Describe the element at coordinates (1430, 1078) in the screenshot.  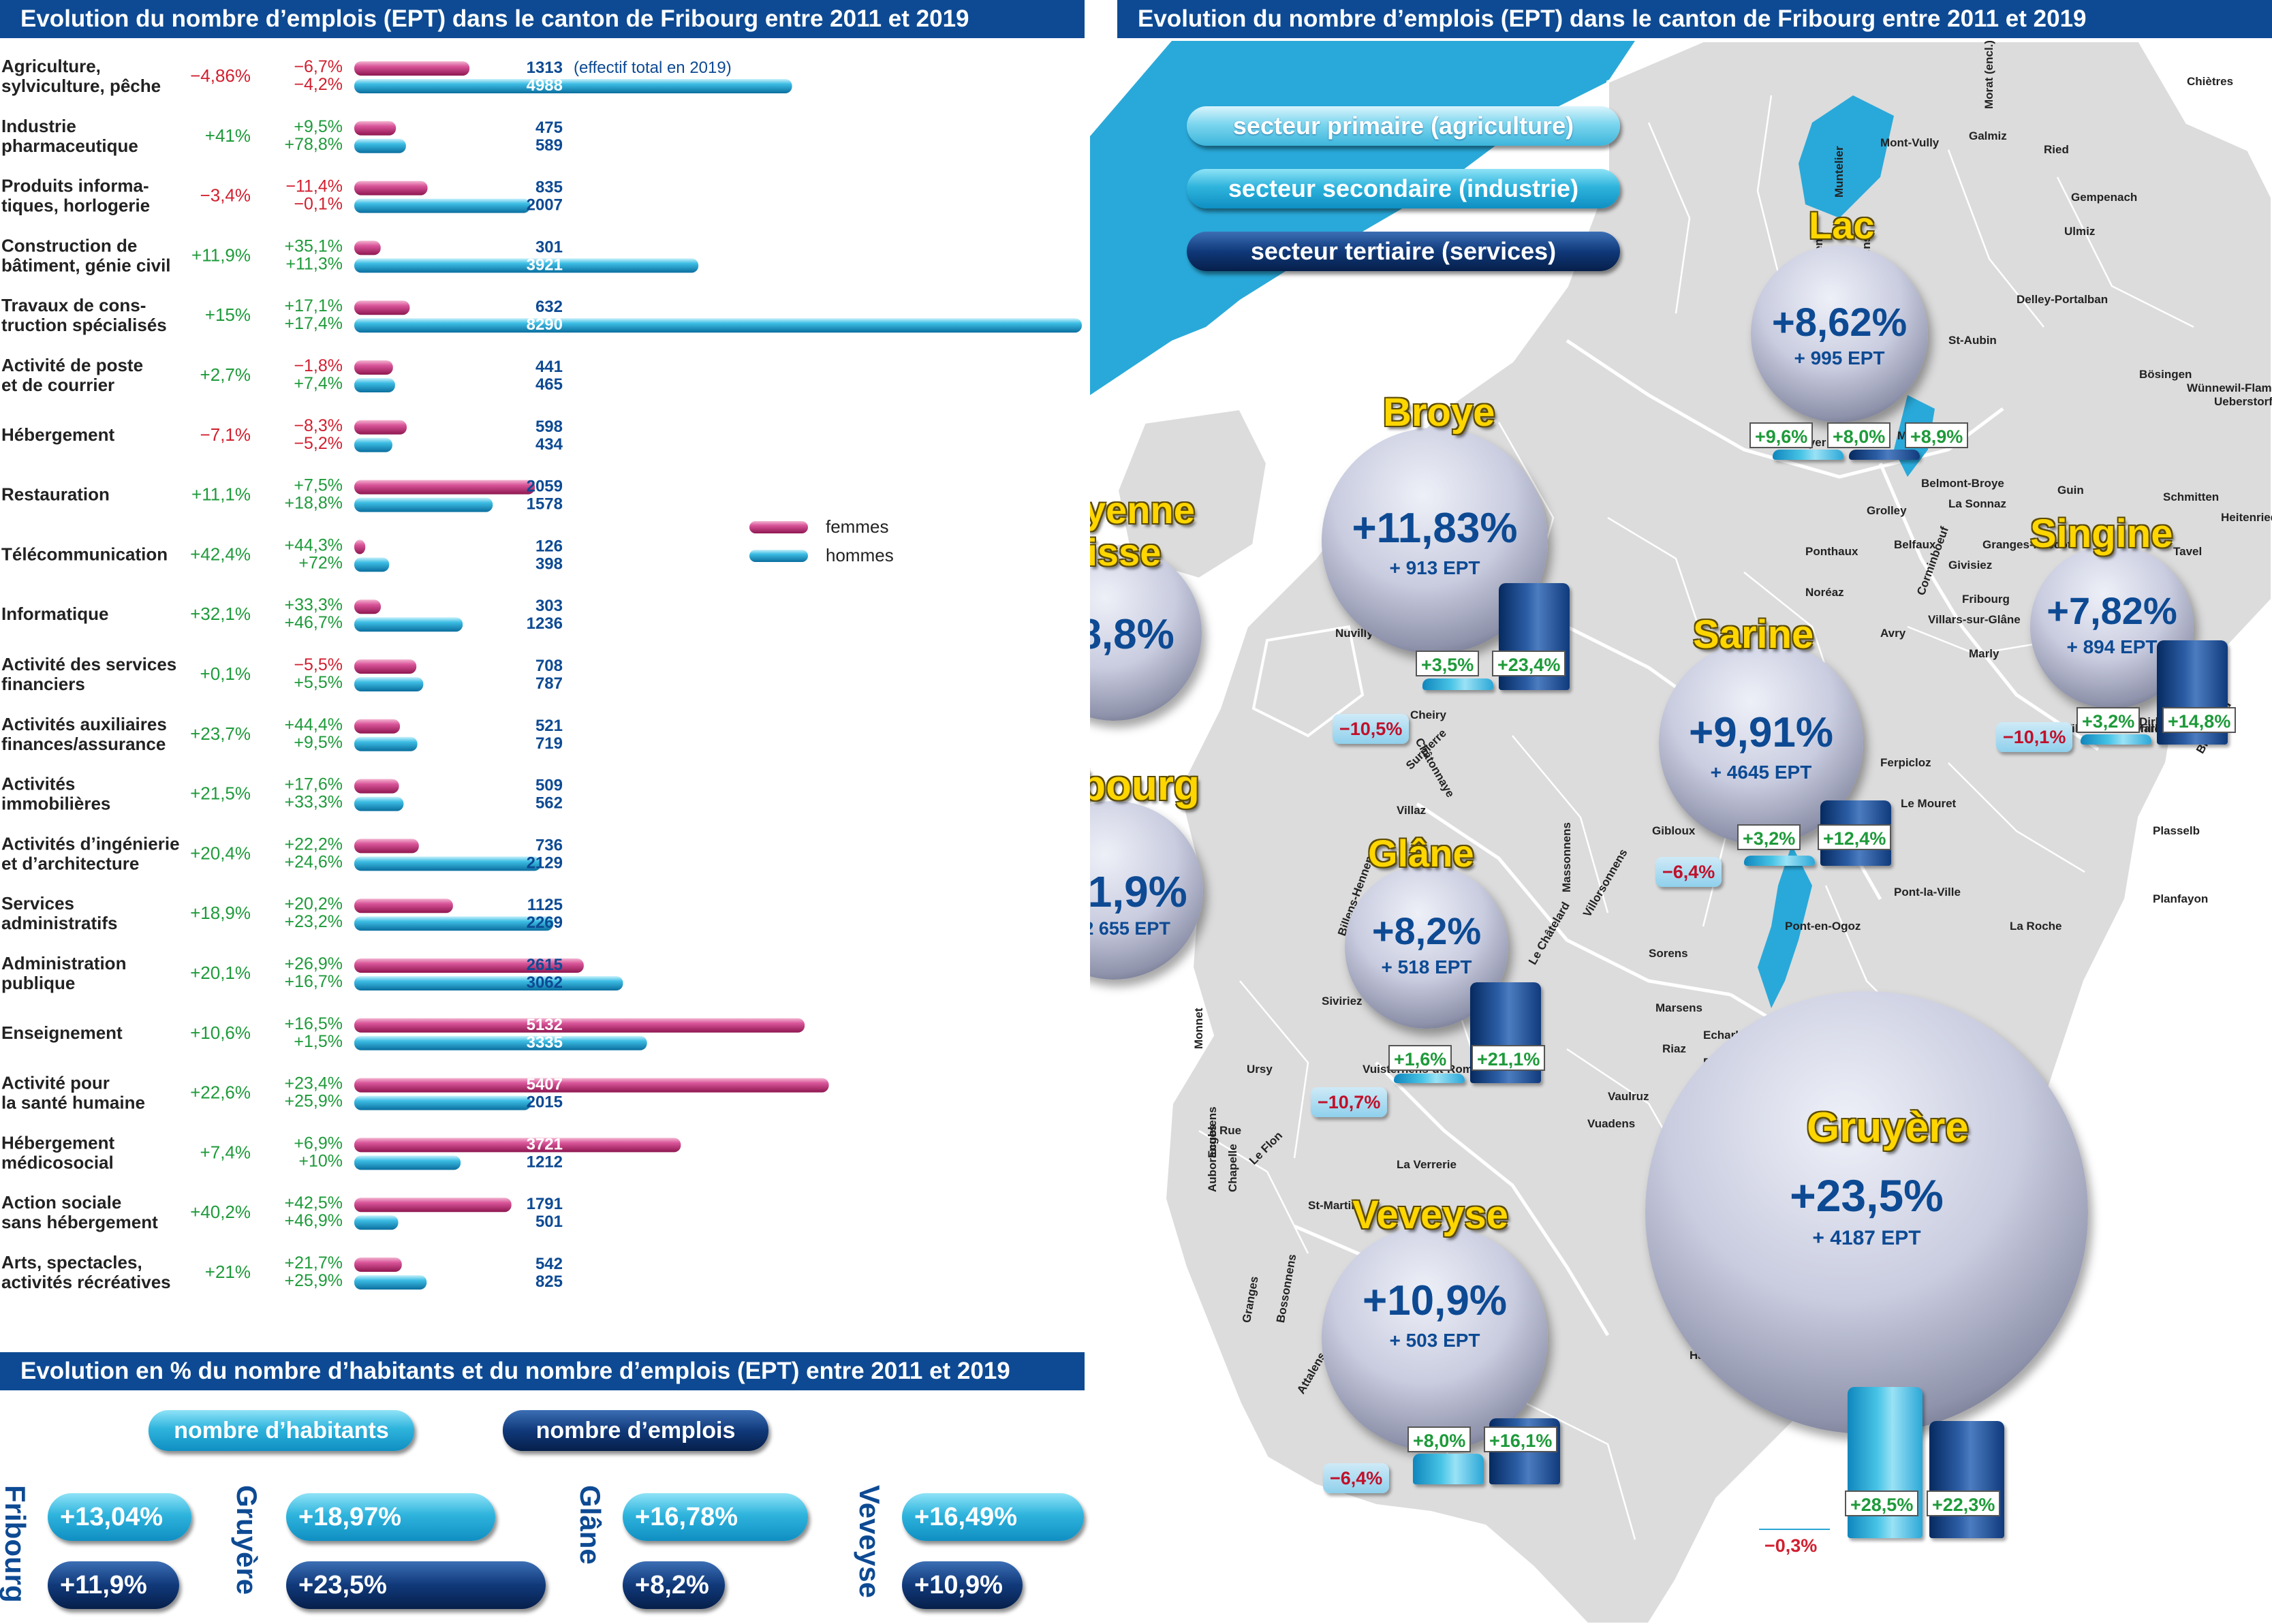
I see `glane-secondaire-bar` at that location.